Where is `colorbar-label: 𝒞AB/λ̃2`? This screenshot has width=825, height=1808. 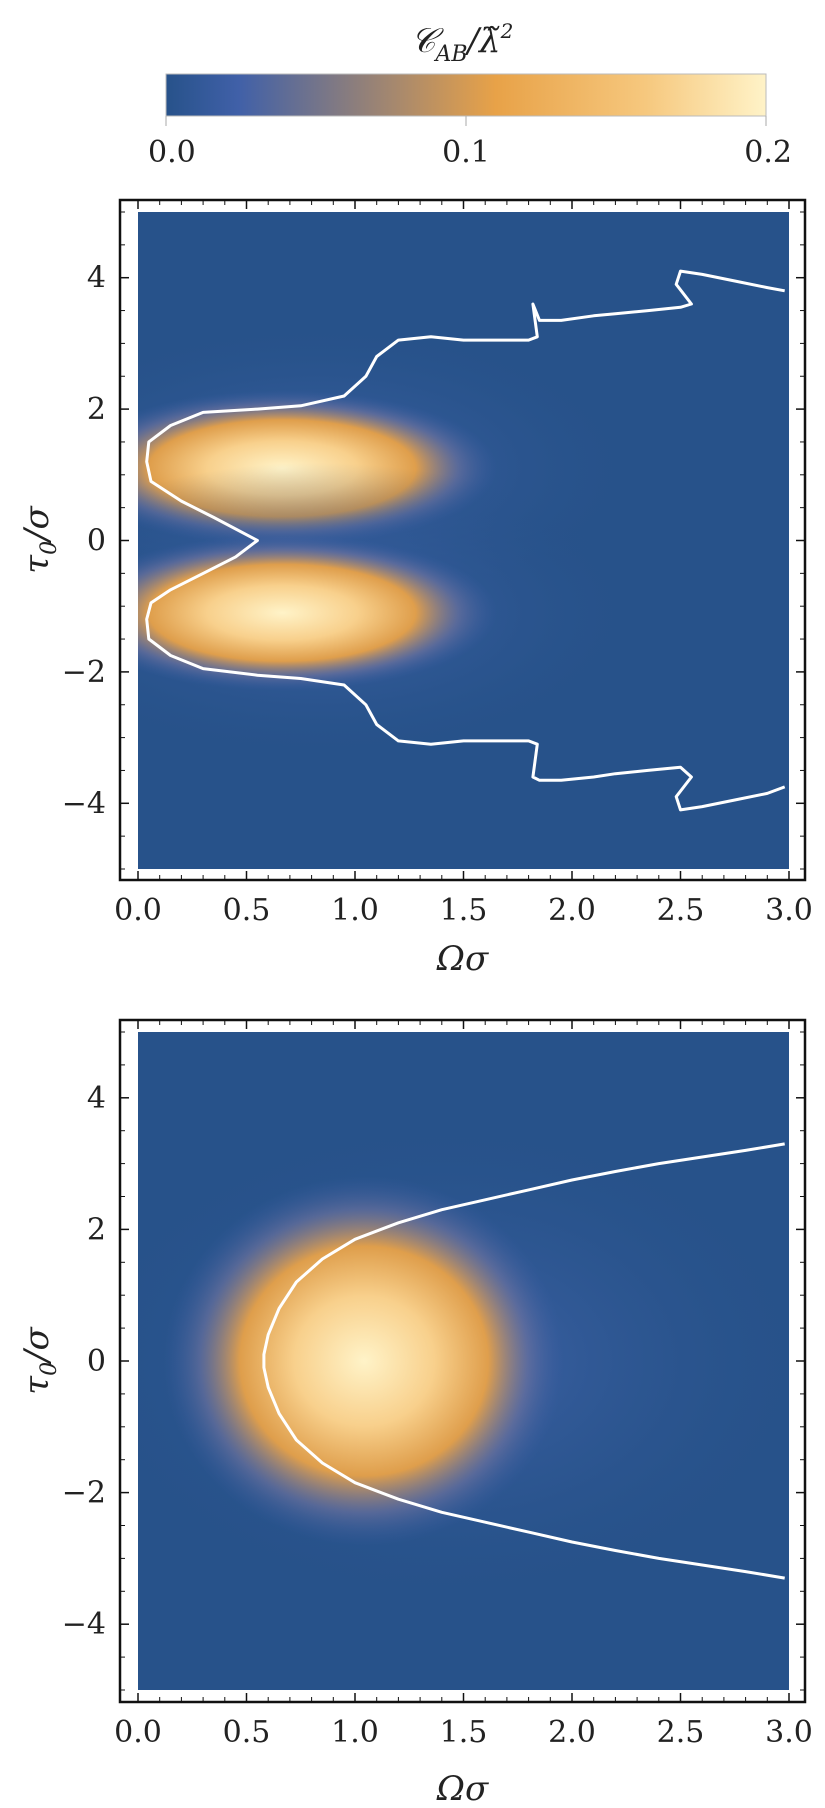
colorbar-label: 𝒞AB/λ̃2 is located at coordinates (462, 43).